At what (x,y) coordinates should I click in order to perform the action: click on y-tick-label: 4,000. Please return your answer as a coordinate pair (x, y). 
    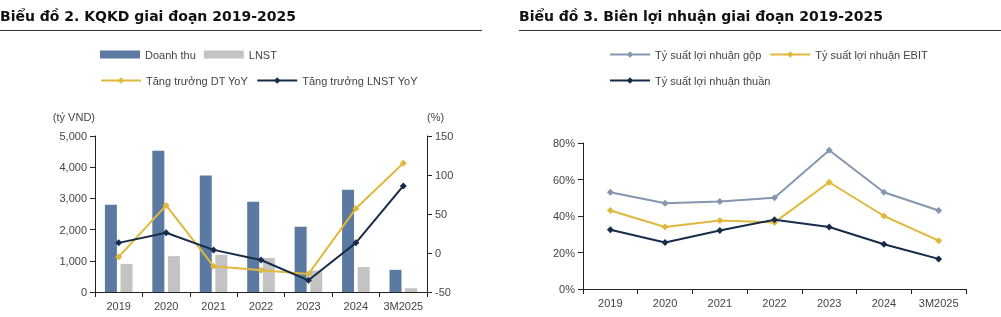
    Looking at the image, I should click on (73, 167).